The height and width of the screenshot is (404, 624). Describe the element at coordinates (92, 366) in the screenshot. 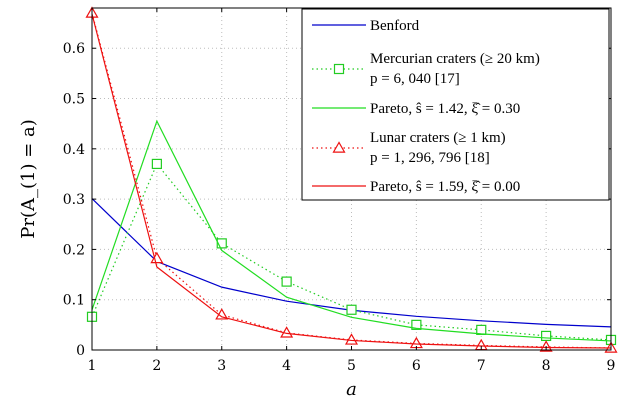

I see `x-tick-label: 1` at that location.